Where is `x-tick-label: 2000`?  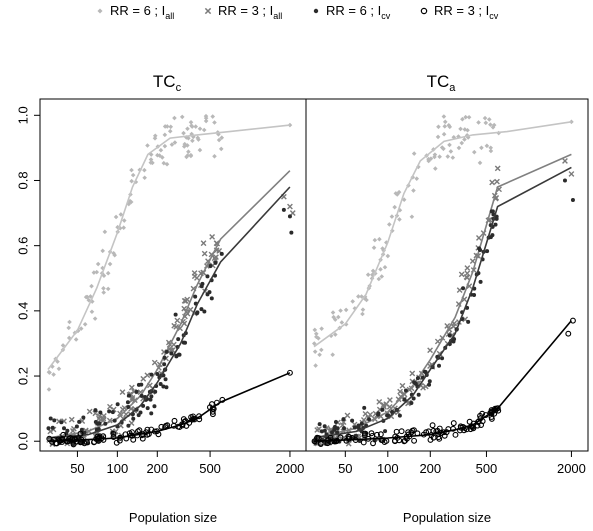 x-tick-label: 2000 is located at coordinates (571, 468).